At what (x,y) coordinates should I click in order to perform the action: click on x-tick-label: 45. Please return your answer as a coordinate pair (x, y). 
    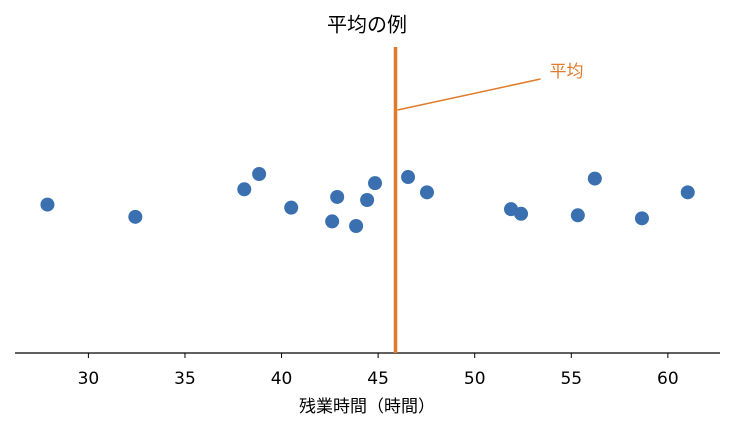
    Looking at the image, I should click on (378, 379).